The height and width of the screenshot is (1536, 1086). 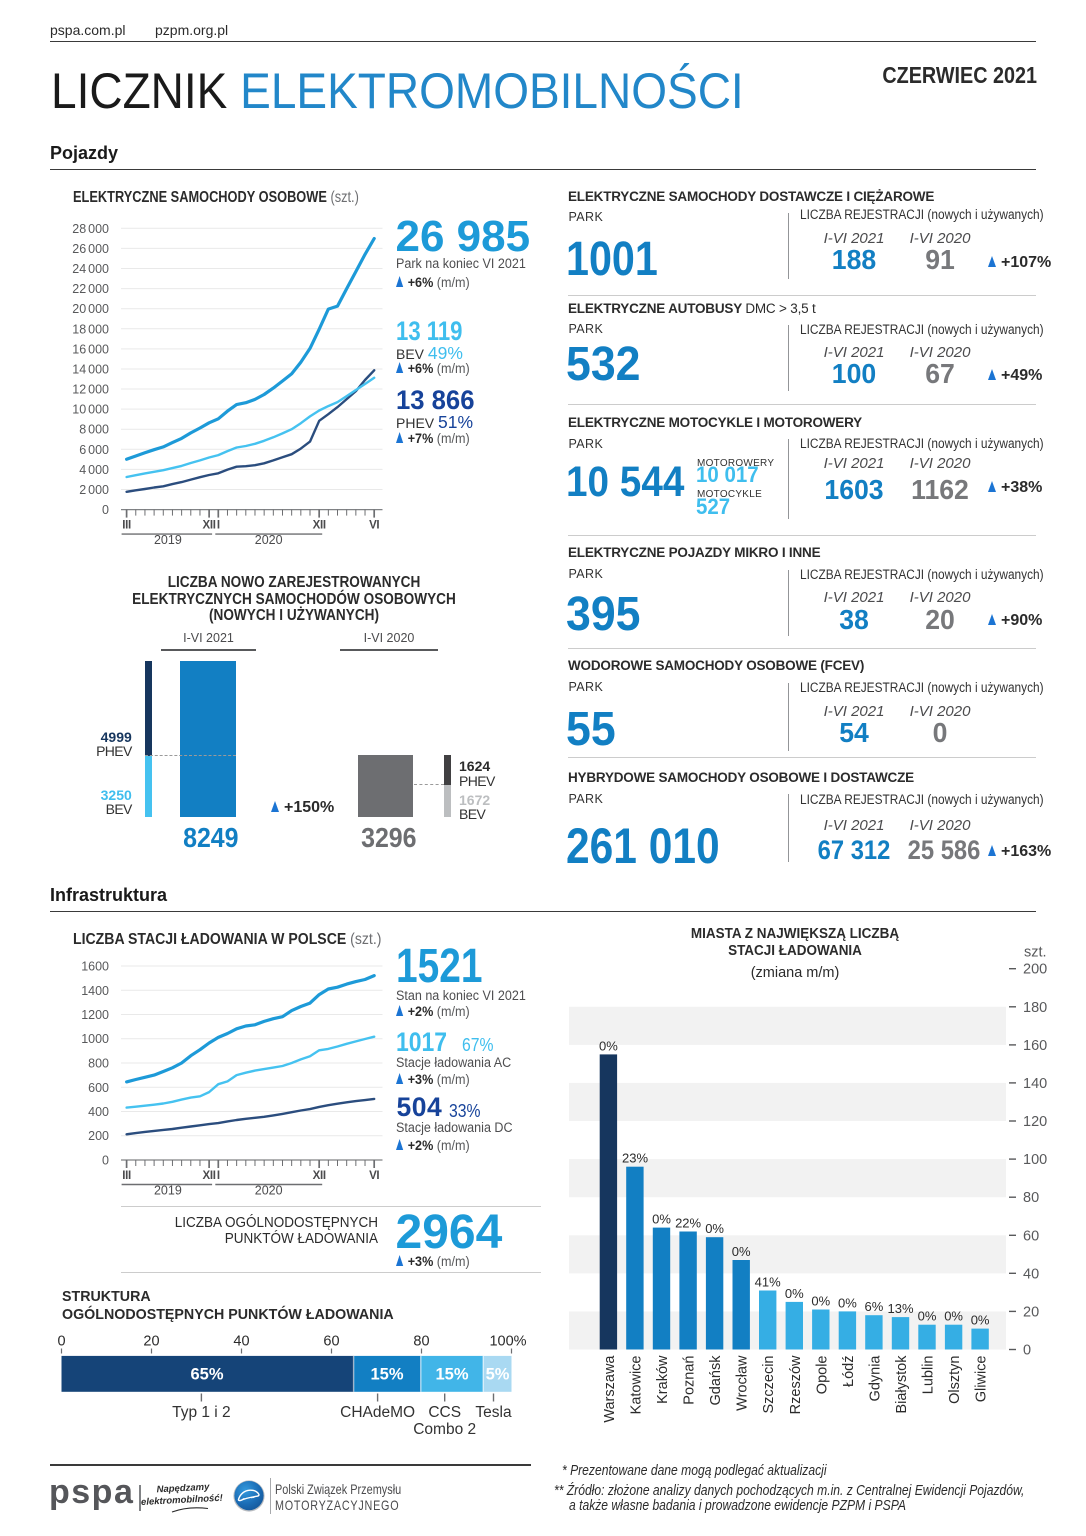 What do you see at coordinates (768, 1282) in the screenshot?
I see `svg-text: 41%` at bounding box center [768, 1282].